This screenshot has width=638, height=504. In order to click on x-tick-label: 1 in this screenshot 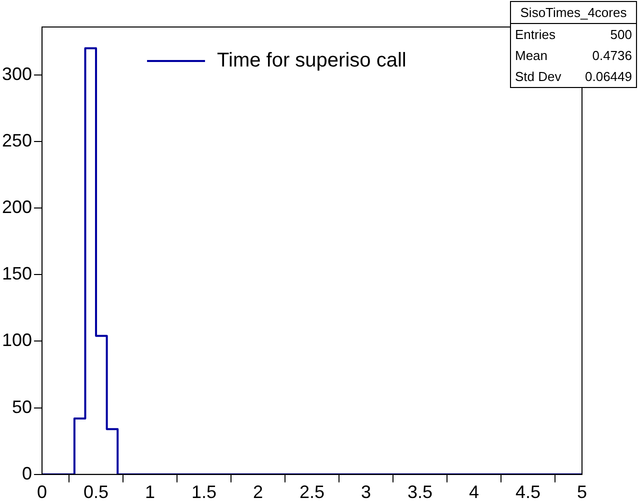, I will do `click(150, 492)`.